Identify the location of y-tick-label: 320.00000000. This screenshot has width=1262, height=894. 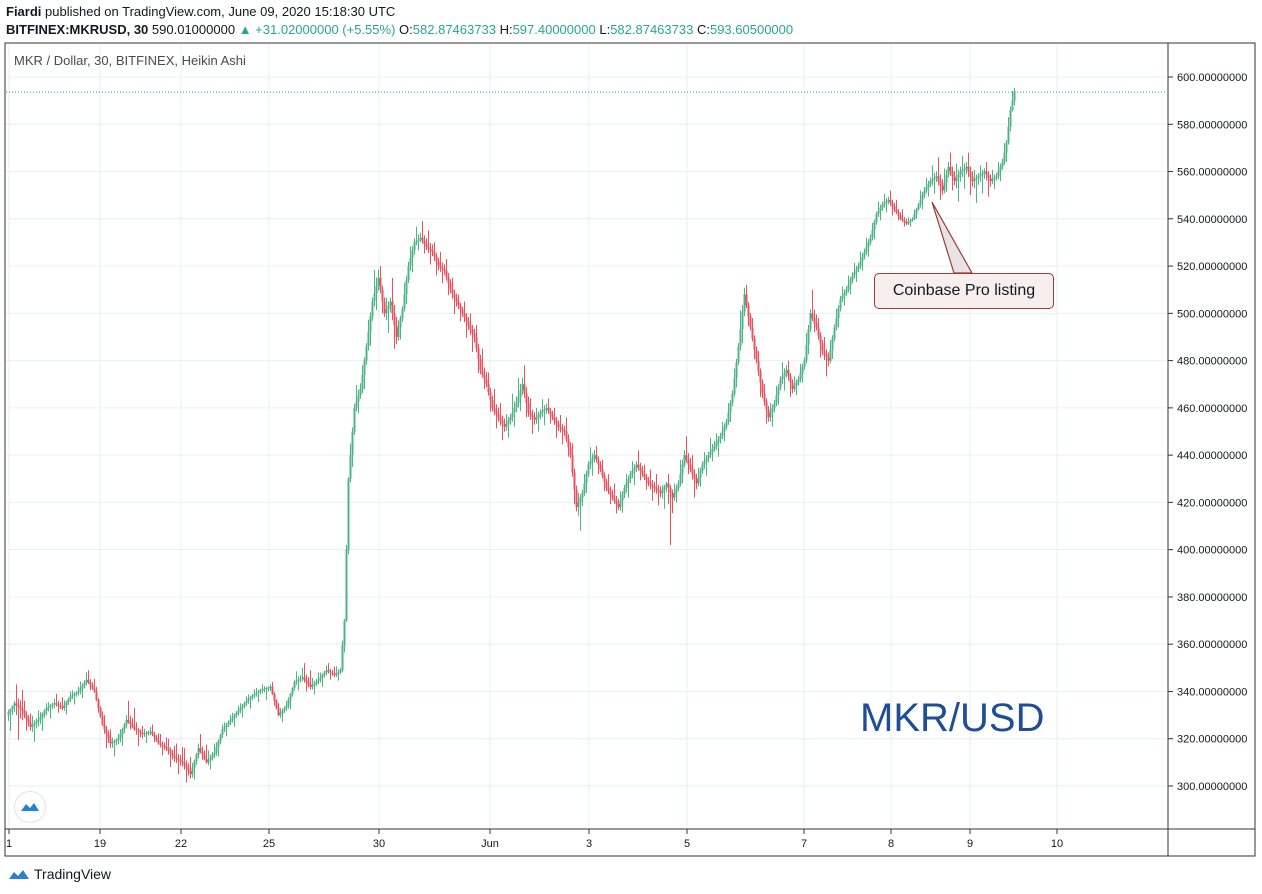
(1212, 740).